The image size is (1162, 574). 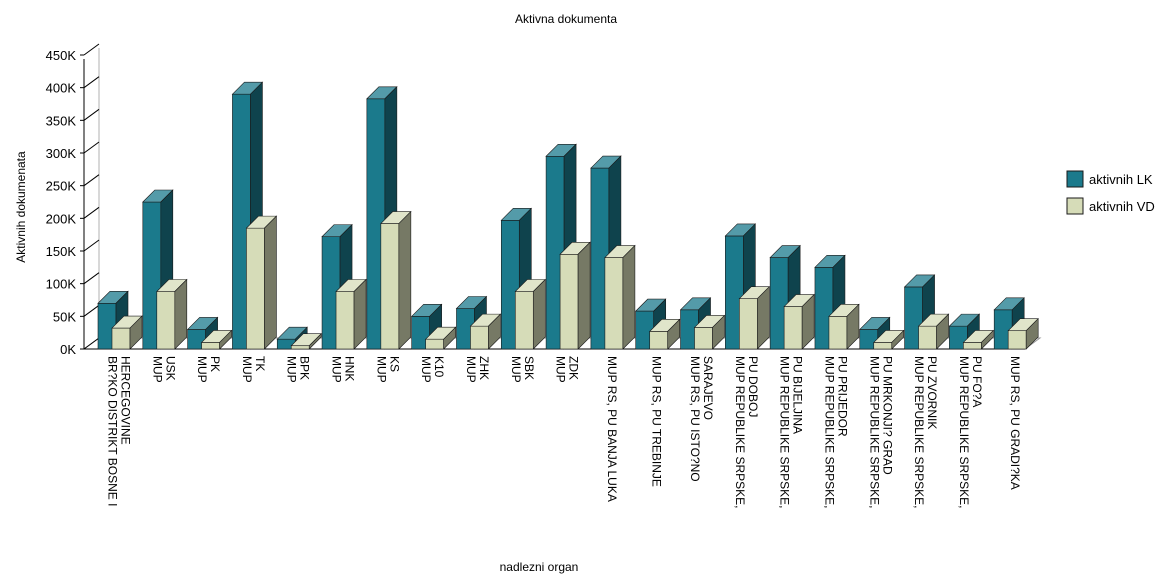 What do you see at coordinates (305, 368) in the screenshot?
I see `x-tick-line: BPK` at bounding box center [305, 368].